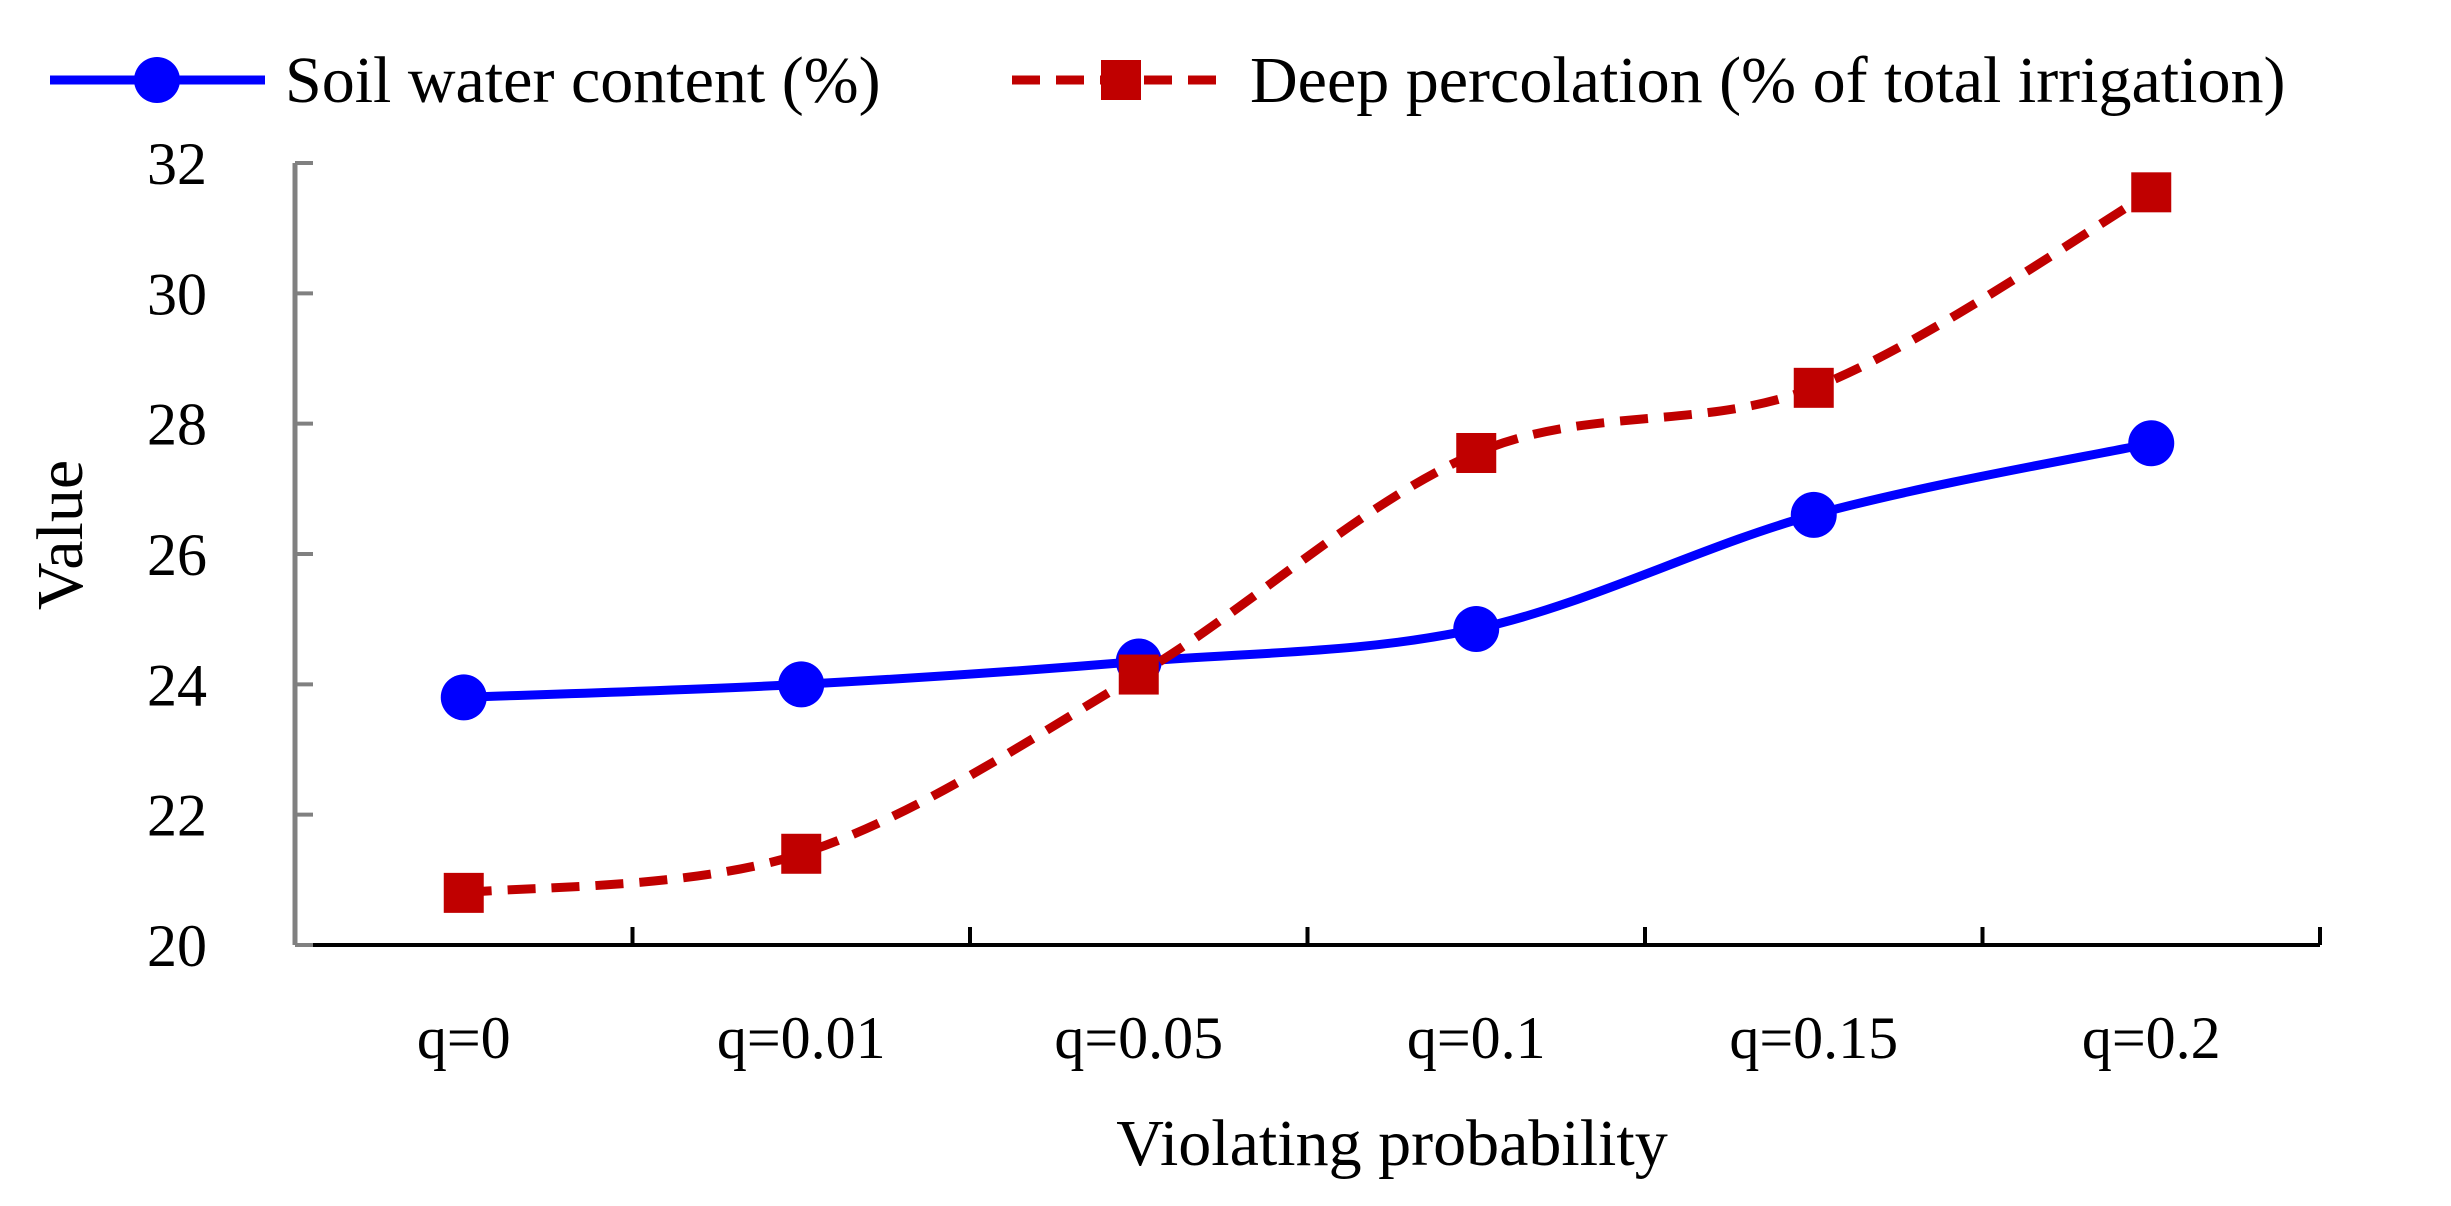 The width and height of the screenshot is (2451, 1206). Describe the element at coordinates (177, 425) in the screenshot. I see `y-tick-label: 28` at that location.